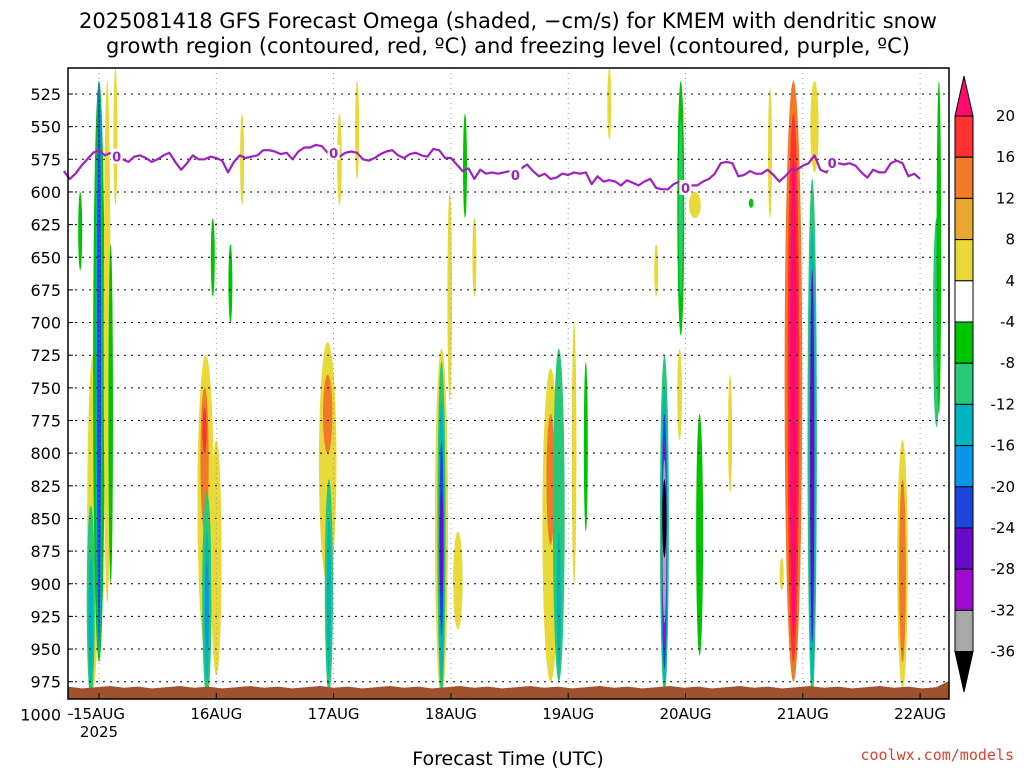 Image resolution: width=1024 pixels, height=768 pixels. I want to click on credit-text: coolwx.com/models, so click(937, 755).